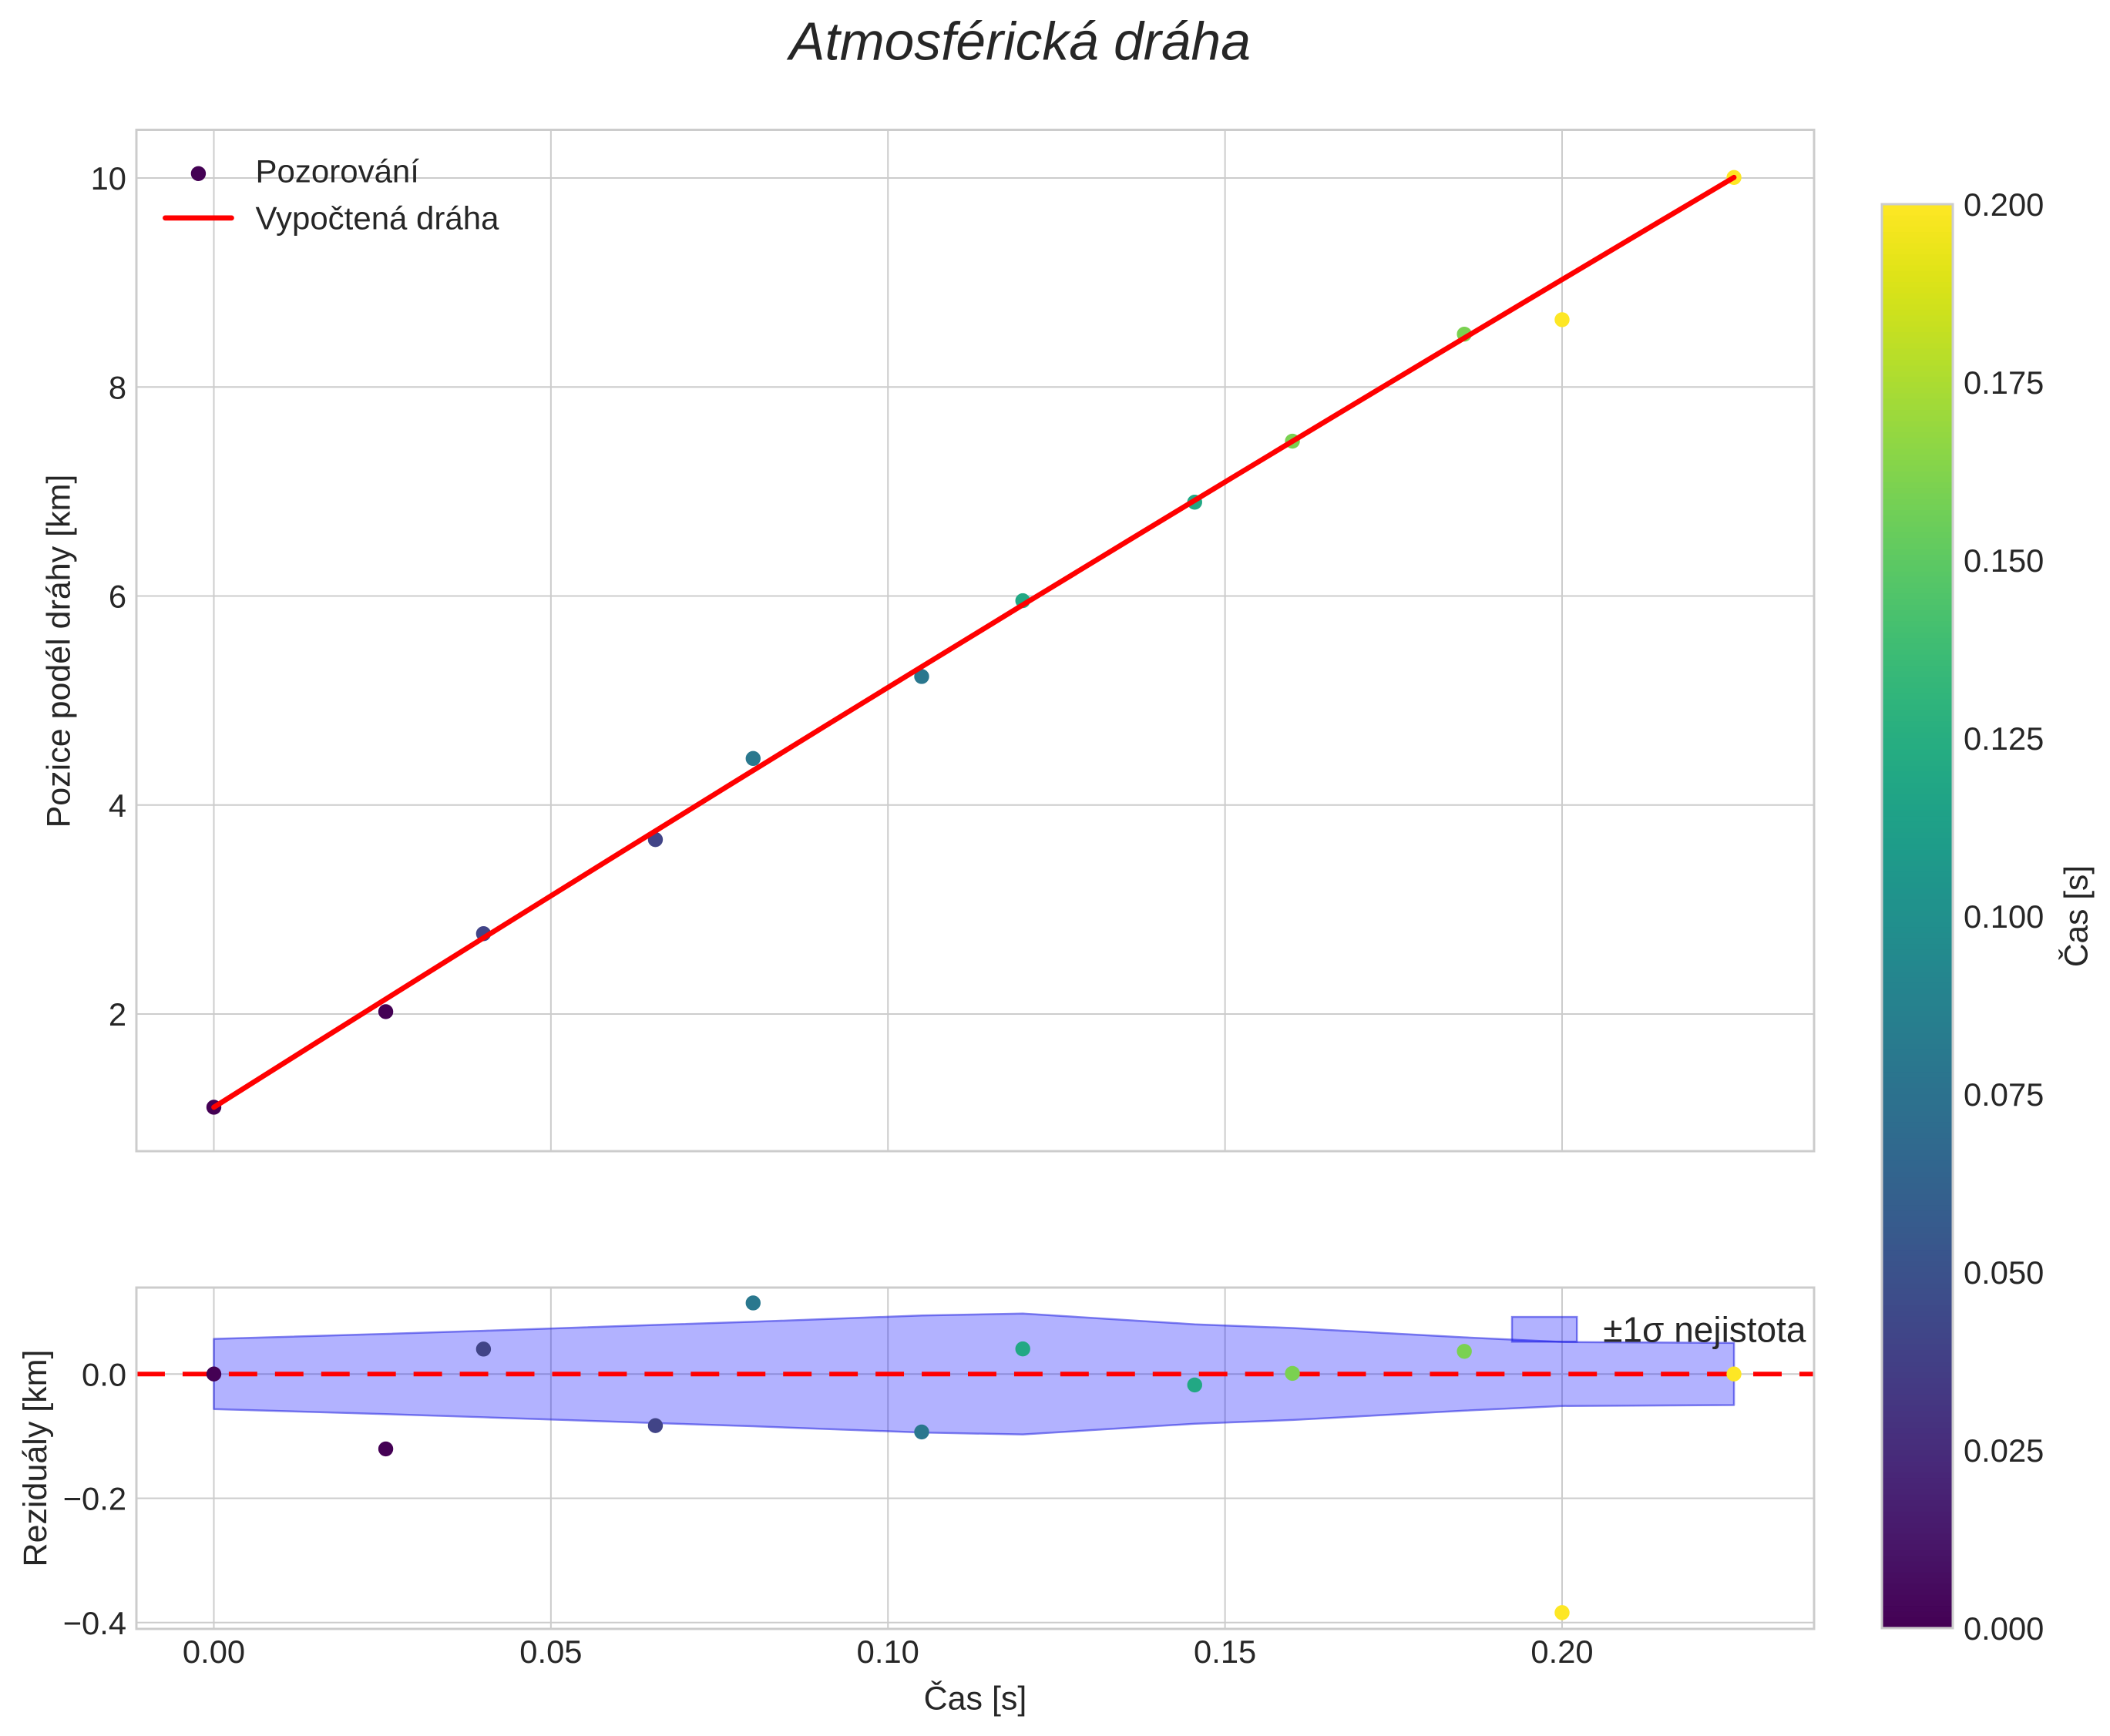  What do you see at coordinates (2004, 738) in the screenshot?
I see `svg-text: 0.125` at bounding box center [2004, 738].